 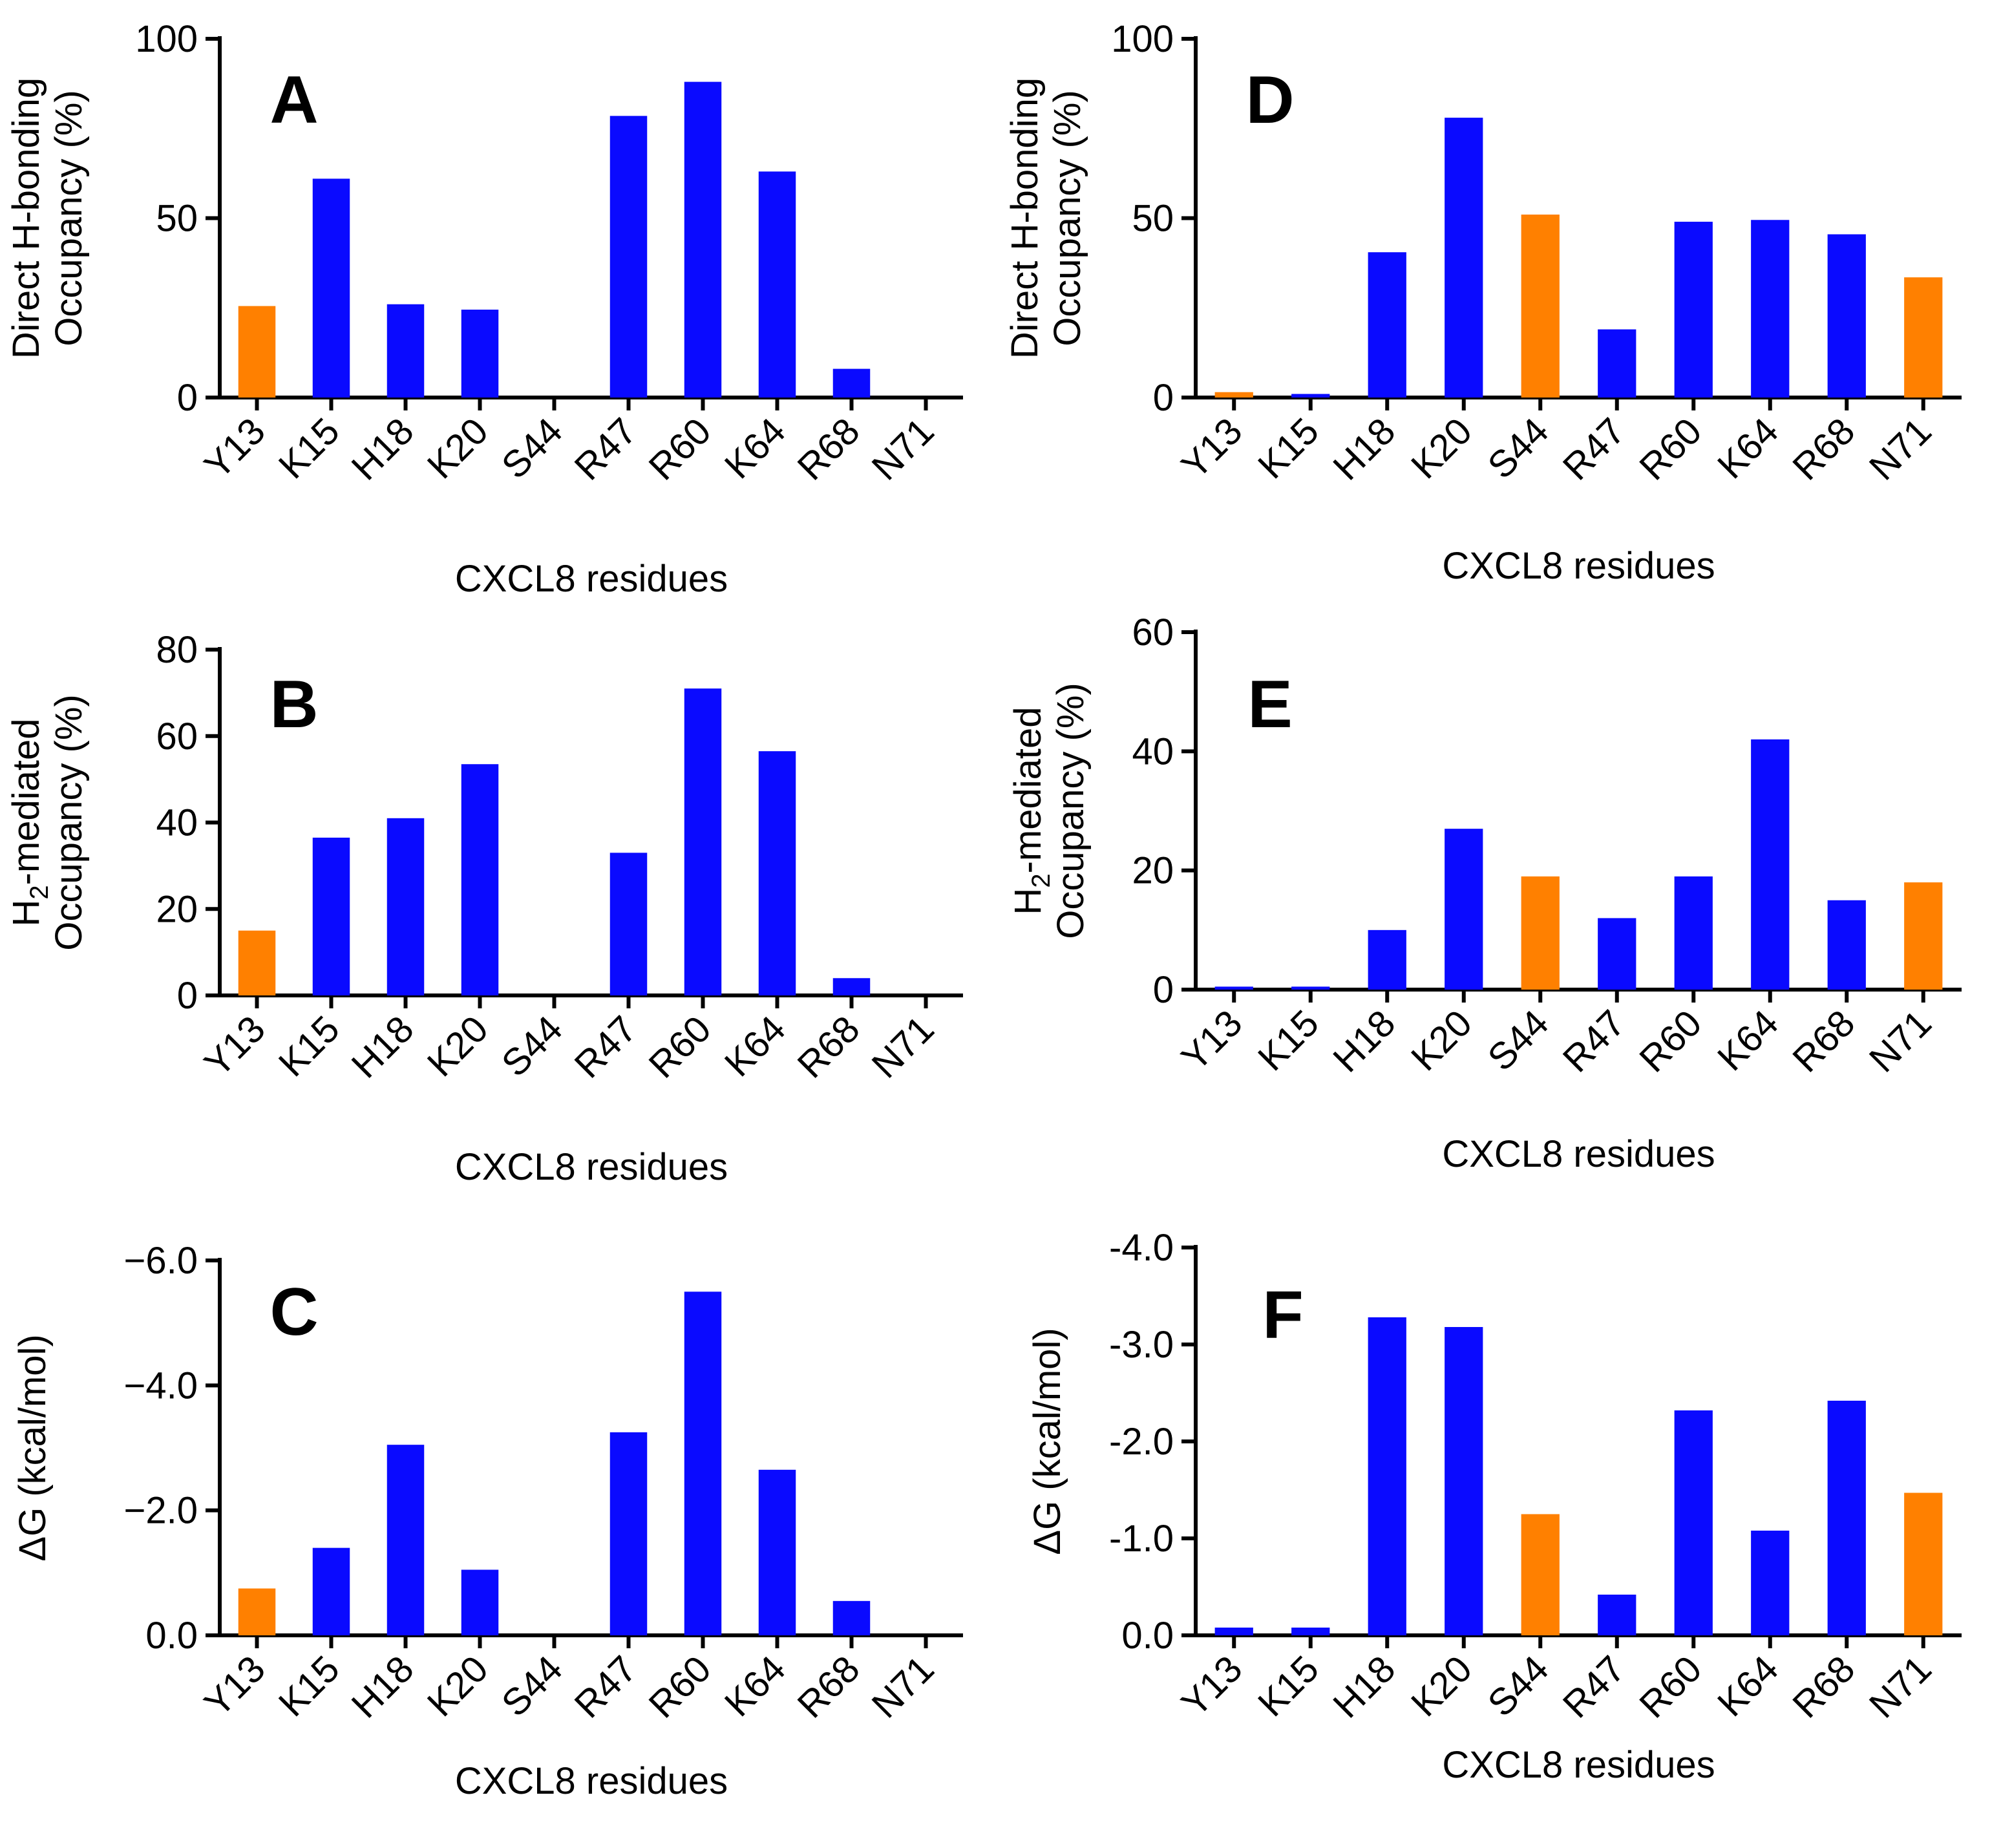 What do you see at coordinates (1213, 448) in the screenshot?
I see `panel-d-x-tick-label: Y13` at bounding box center [1213, 448].